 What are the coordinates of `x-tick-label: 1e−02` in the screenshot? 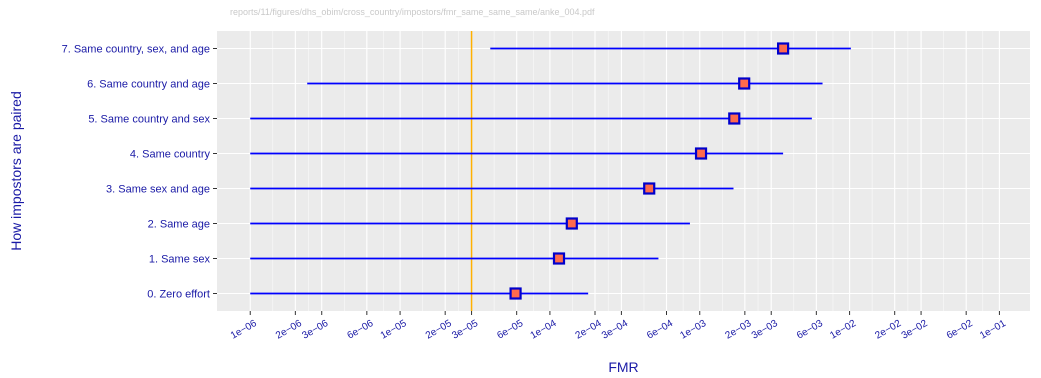 It's located at (843, 330).